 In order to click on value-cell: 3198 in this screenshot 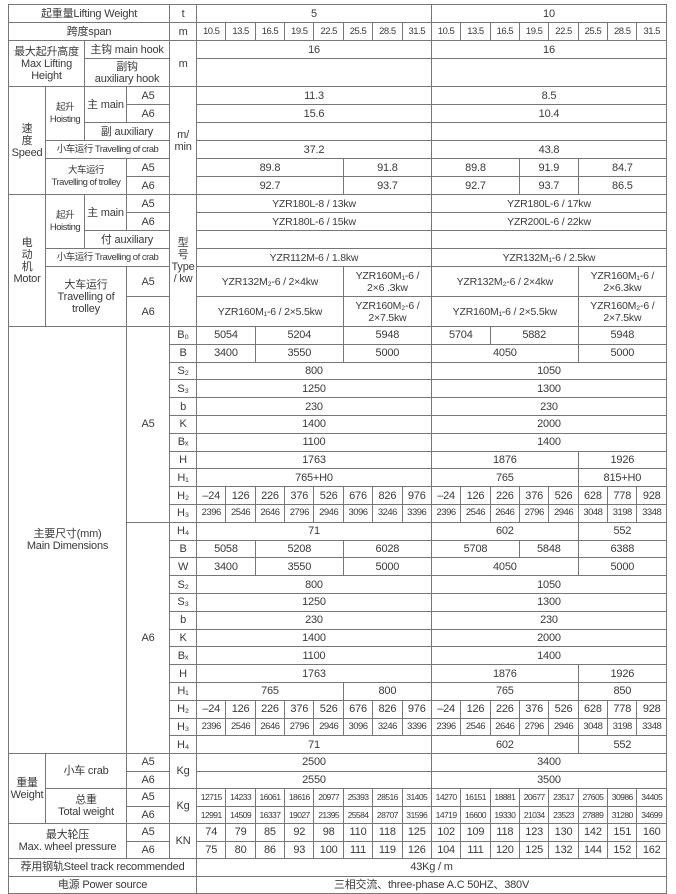, I will do `click(622, 727)`.